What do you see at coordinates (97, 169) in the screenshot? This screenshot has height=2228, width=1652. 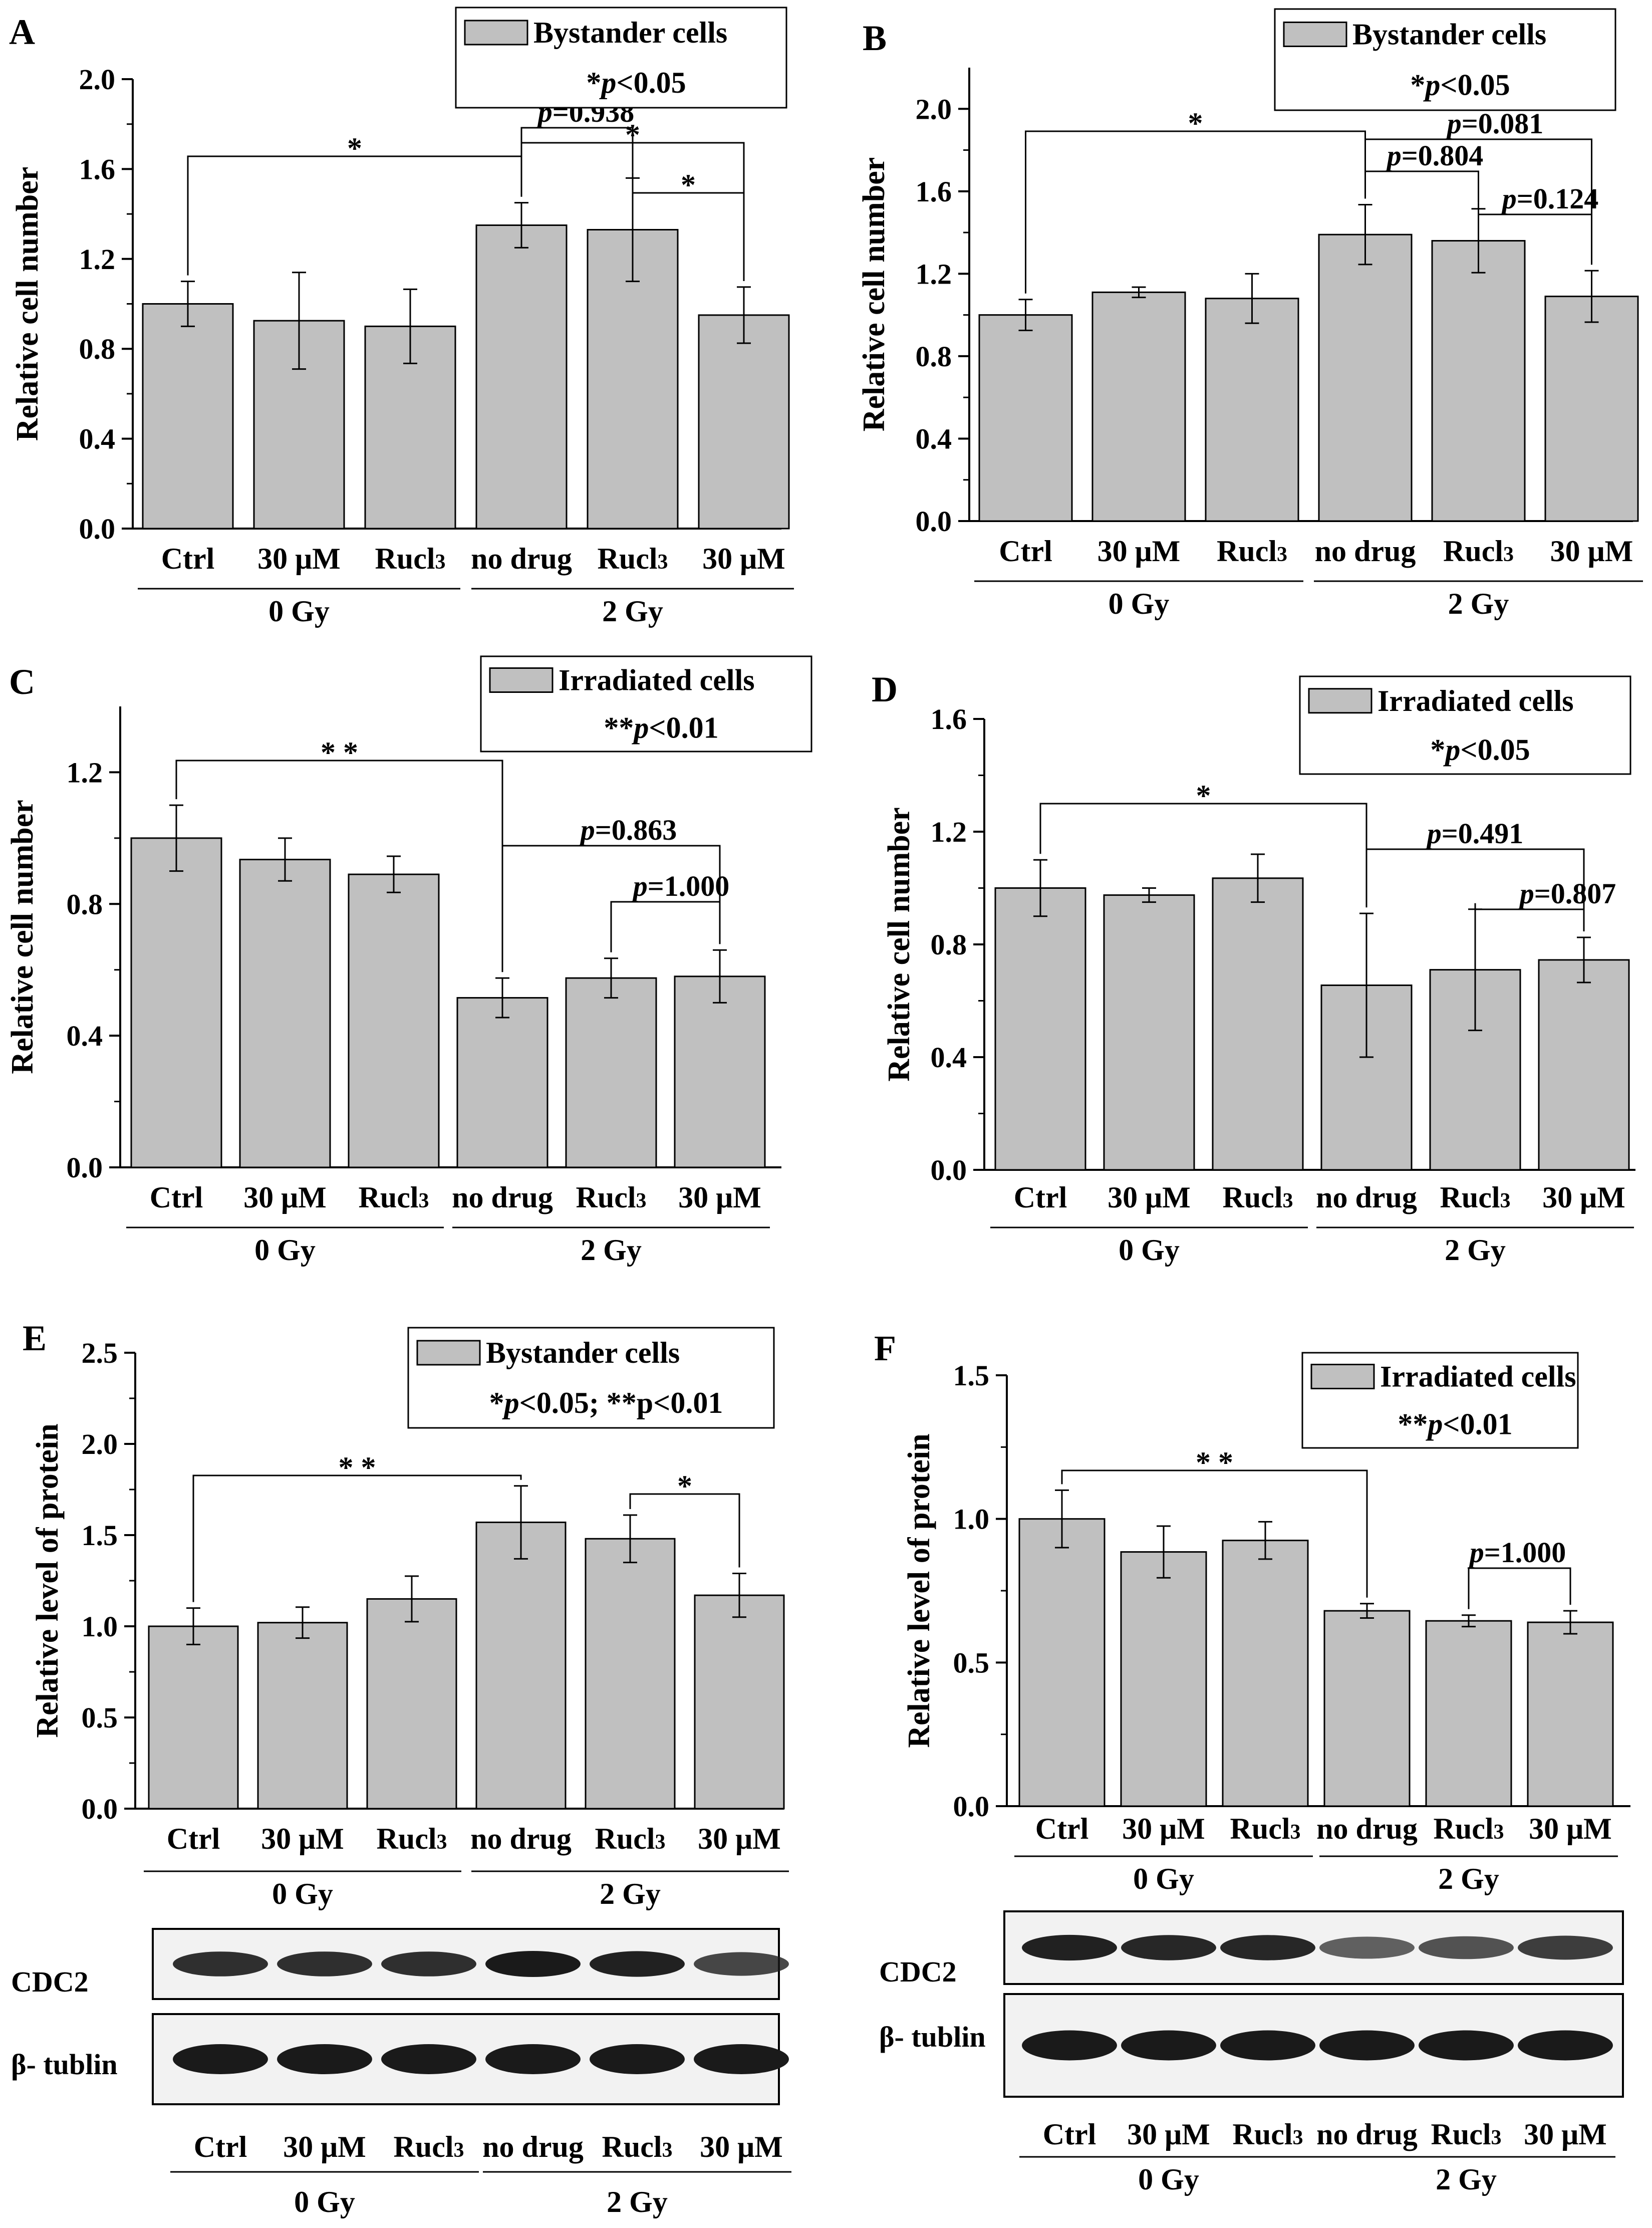 I see `y-tick-label-a: 1.6` at bounding box center [97, 169].